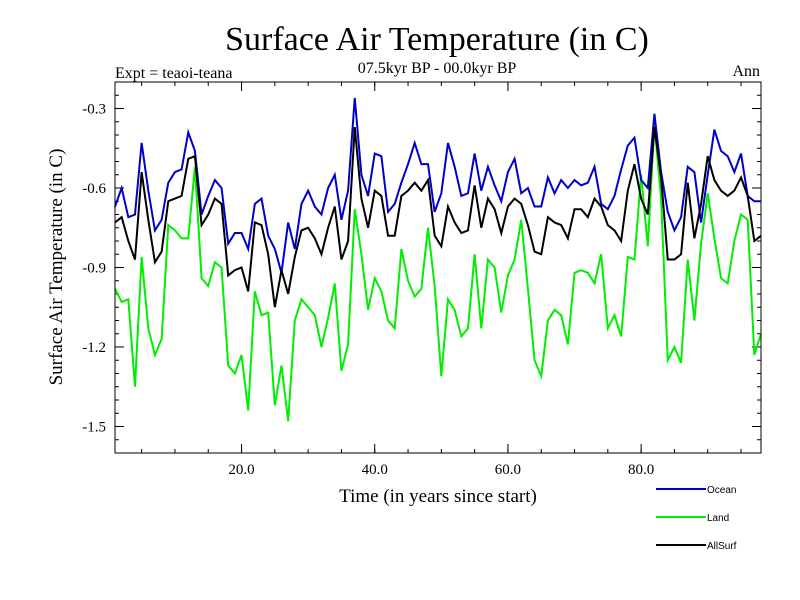  What do you see at coordinates (173, 73) in the screenshot?
I see `experiment-label: Expt = teaoi-teana` at bounding box center [173, 73].